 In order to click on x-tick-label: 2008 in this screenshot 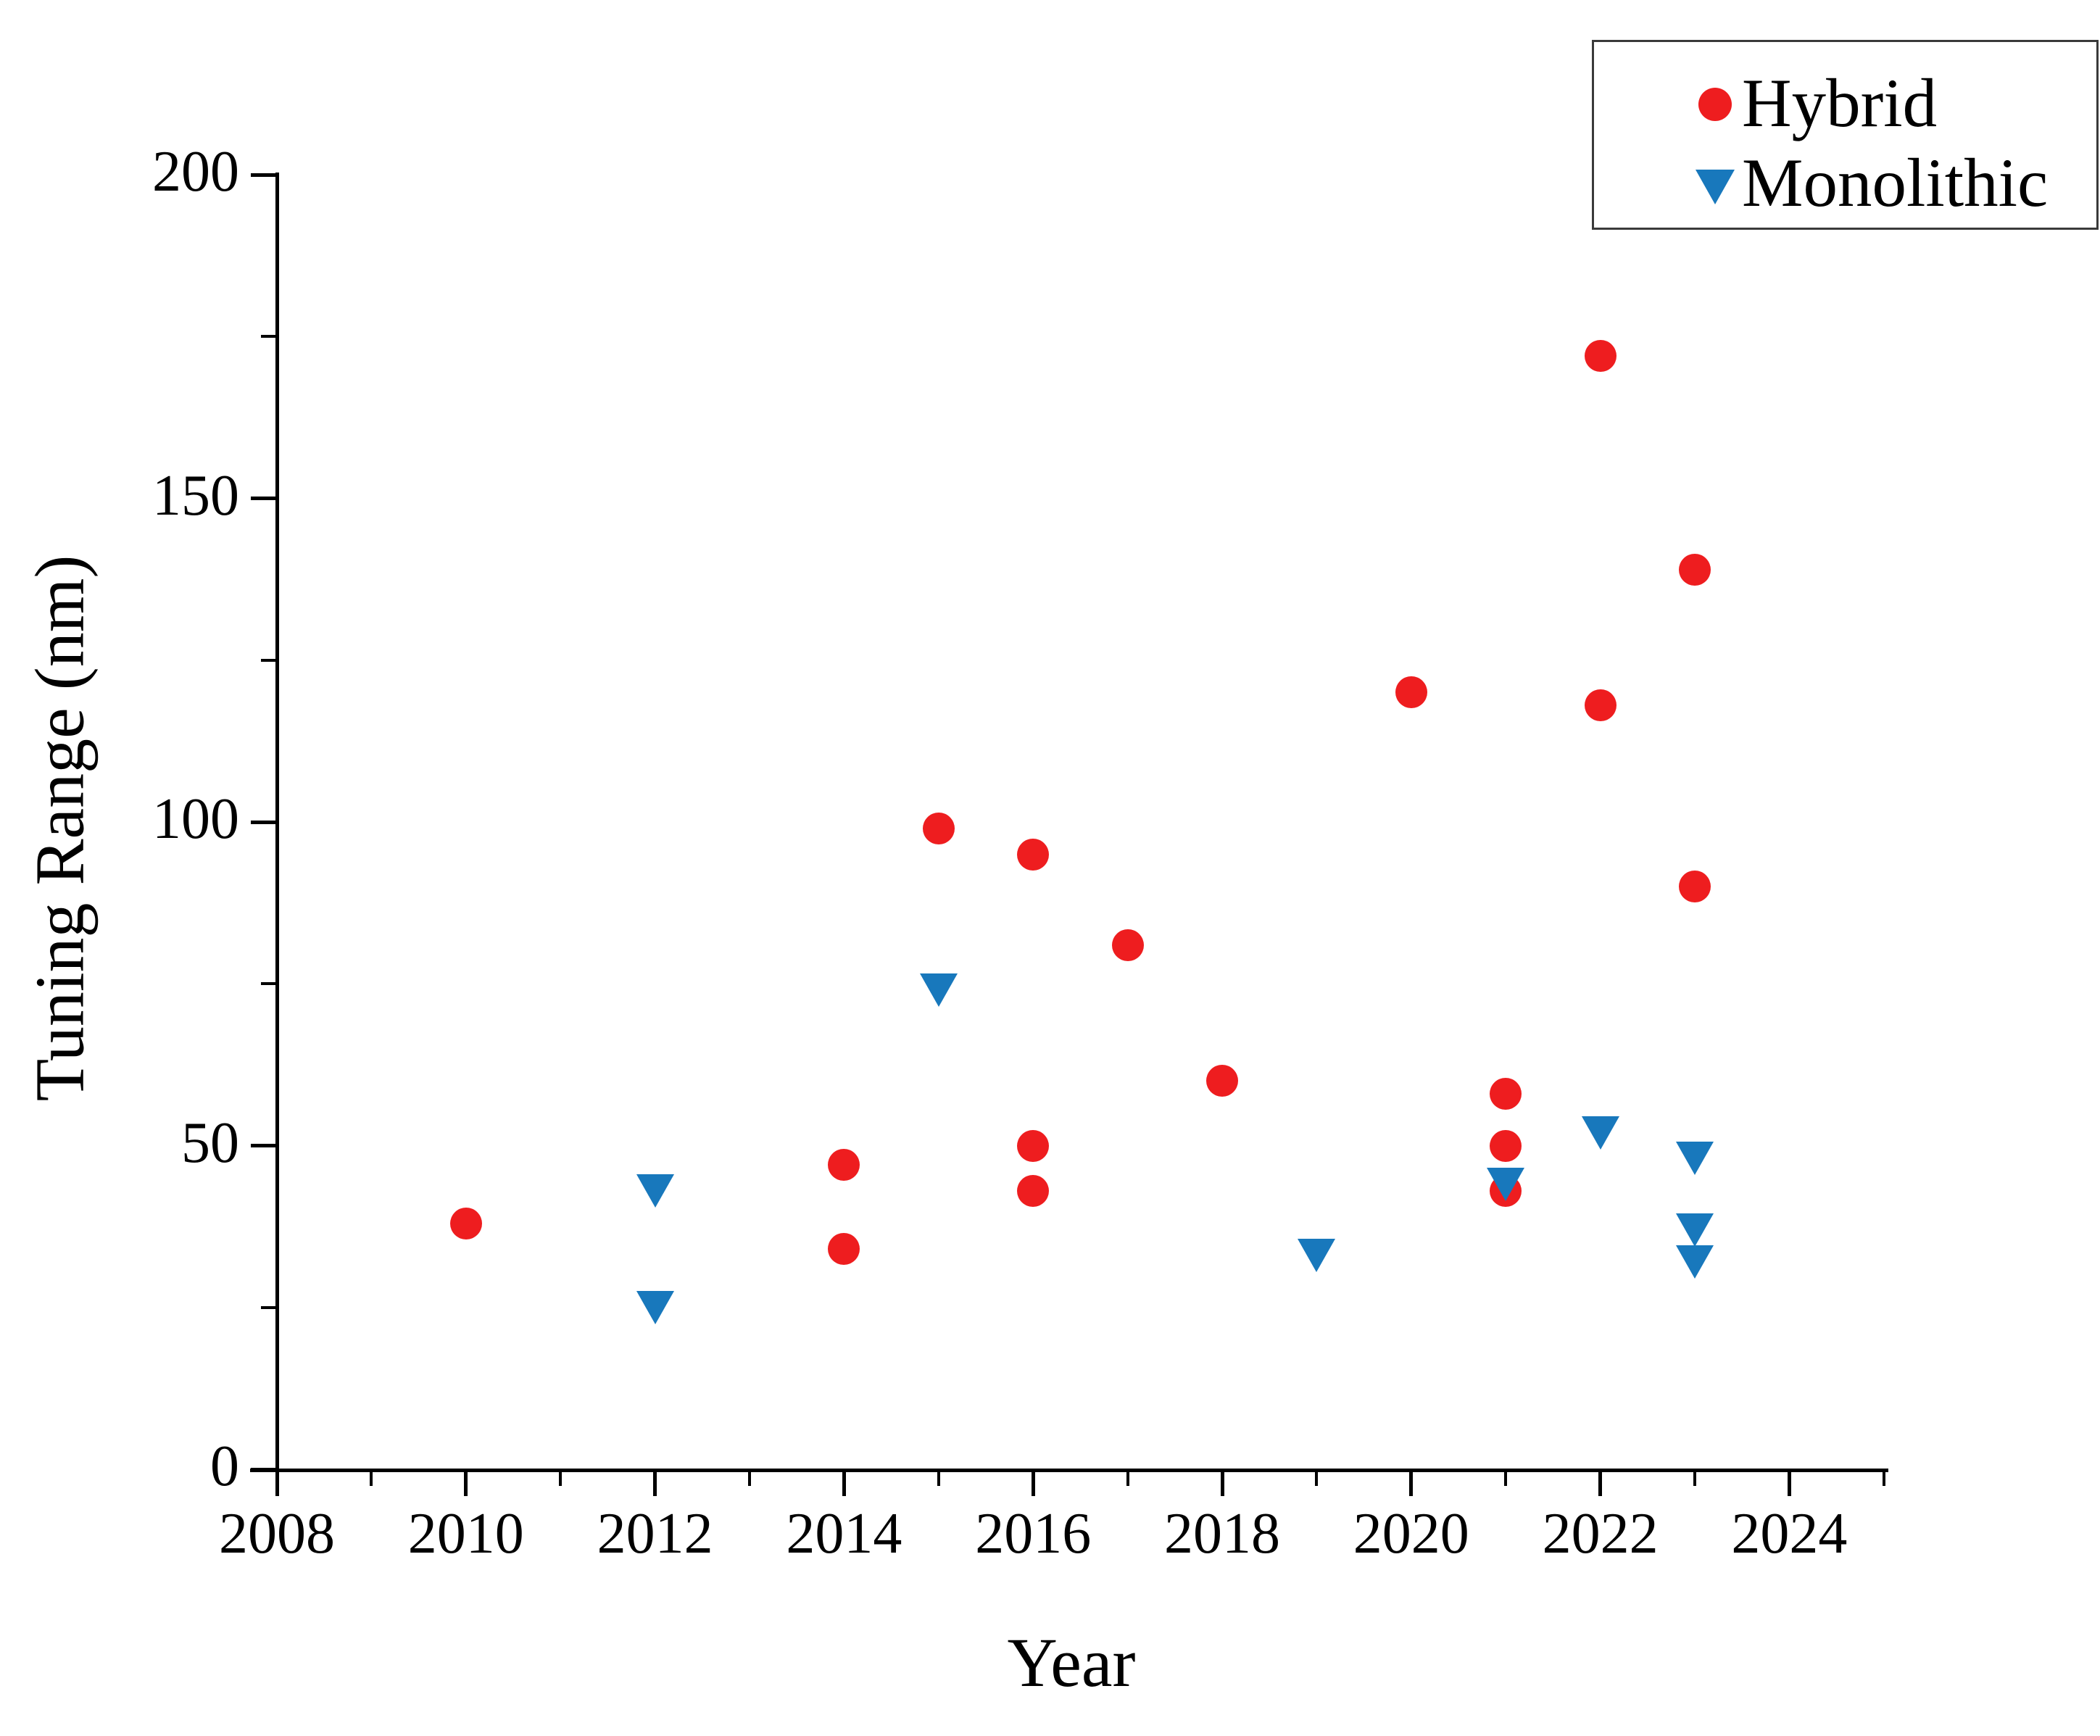, I will do `click(277, 1534)`.